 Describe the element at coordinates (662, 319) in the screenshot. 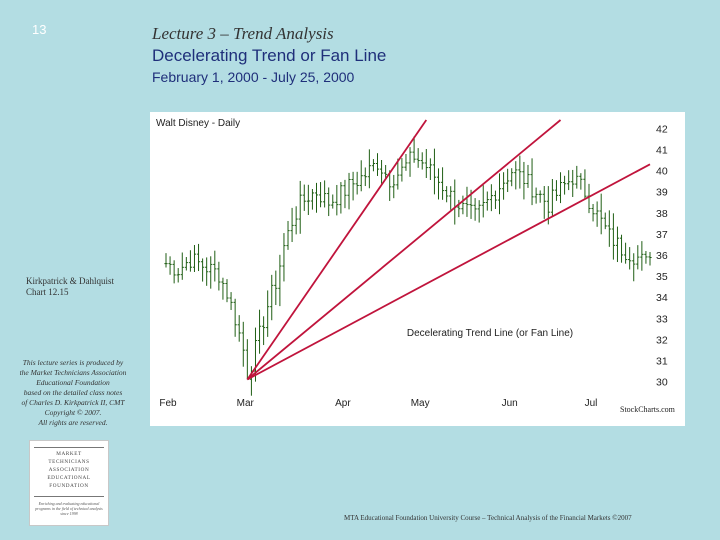

I see `y-tick-label: 33` at that location.